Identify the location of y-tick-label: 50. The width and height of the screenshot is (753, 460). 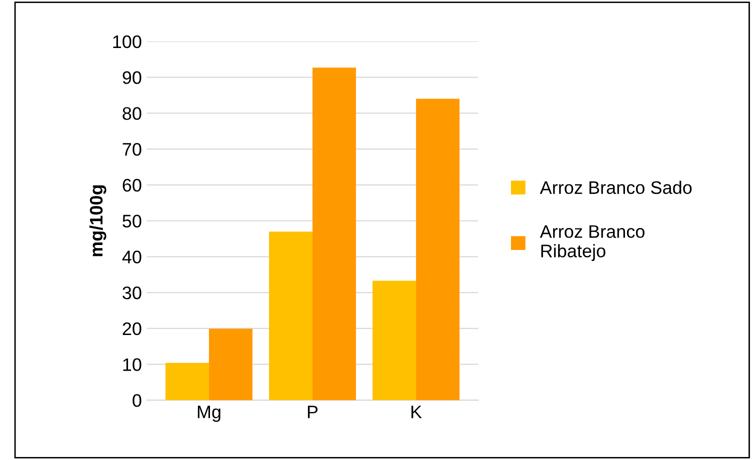
(132, 221).